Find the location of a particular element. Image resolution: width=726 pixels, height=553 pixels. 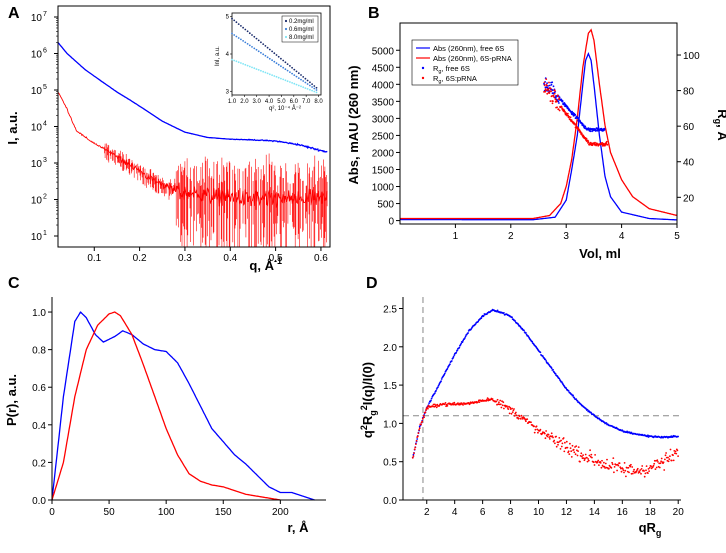

ytick-label: 3000 is located at coordinates (383, 119).